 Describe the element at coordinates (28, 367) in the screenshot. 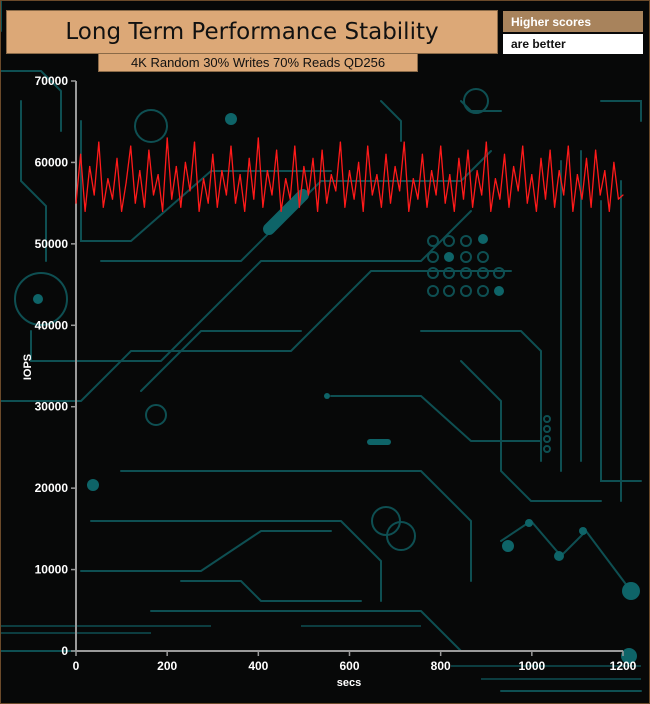

I see `y-axis-title: IOPS` at that location.